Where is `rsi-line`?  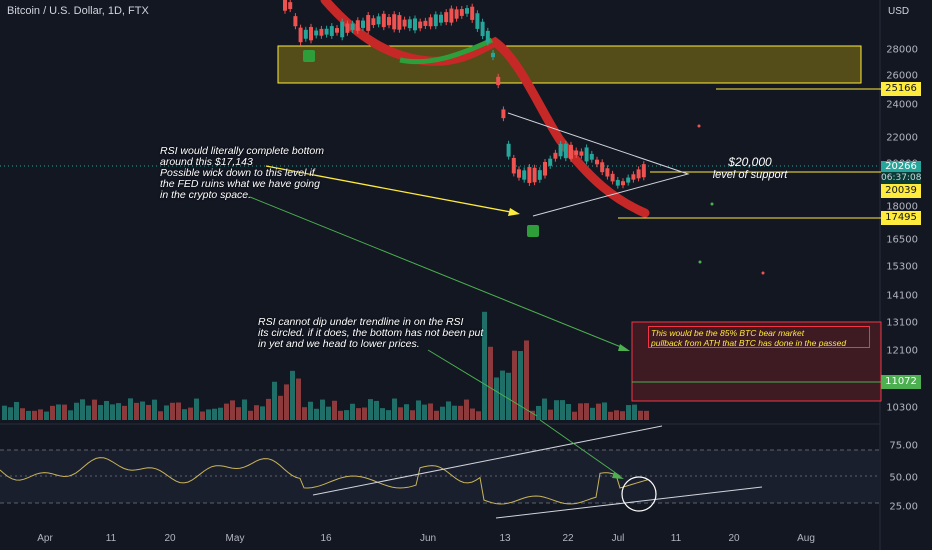 rsi-line is located at coordinates (324, 481).